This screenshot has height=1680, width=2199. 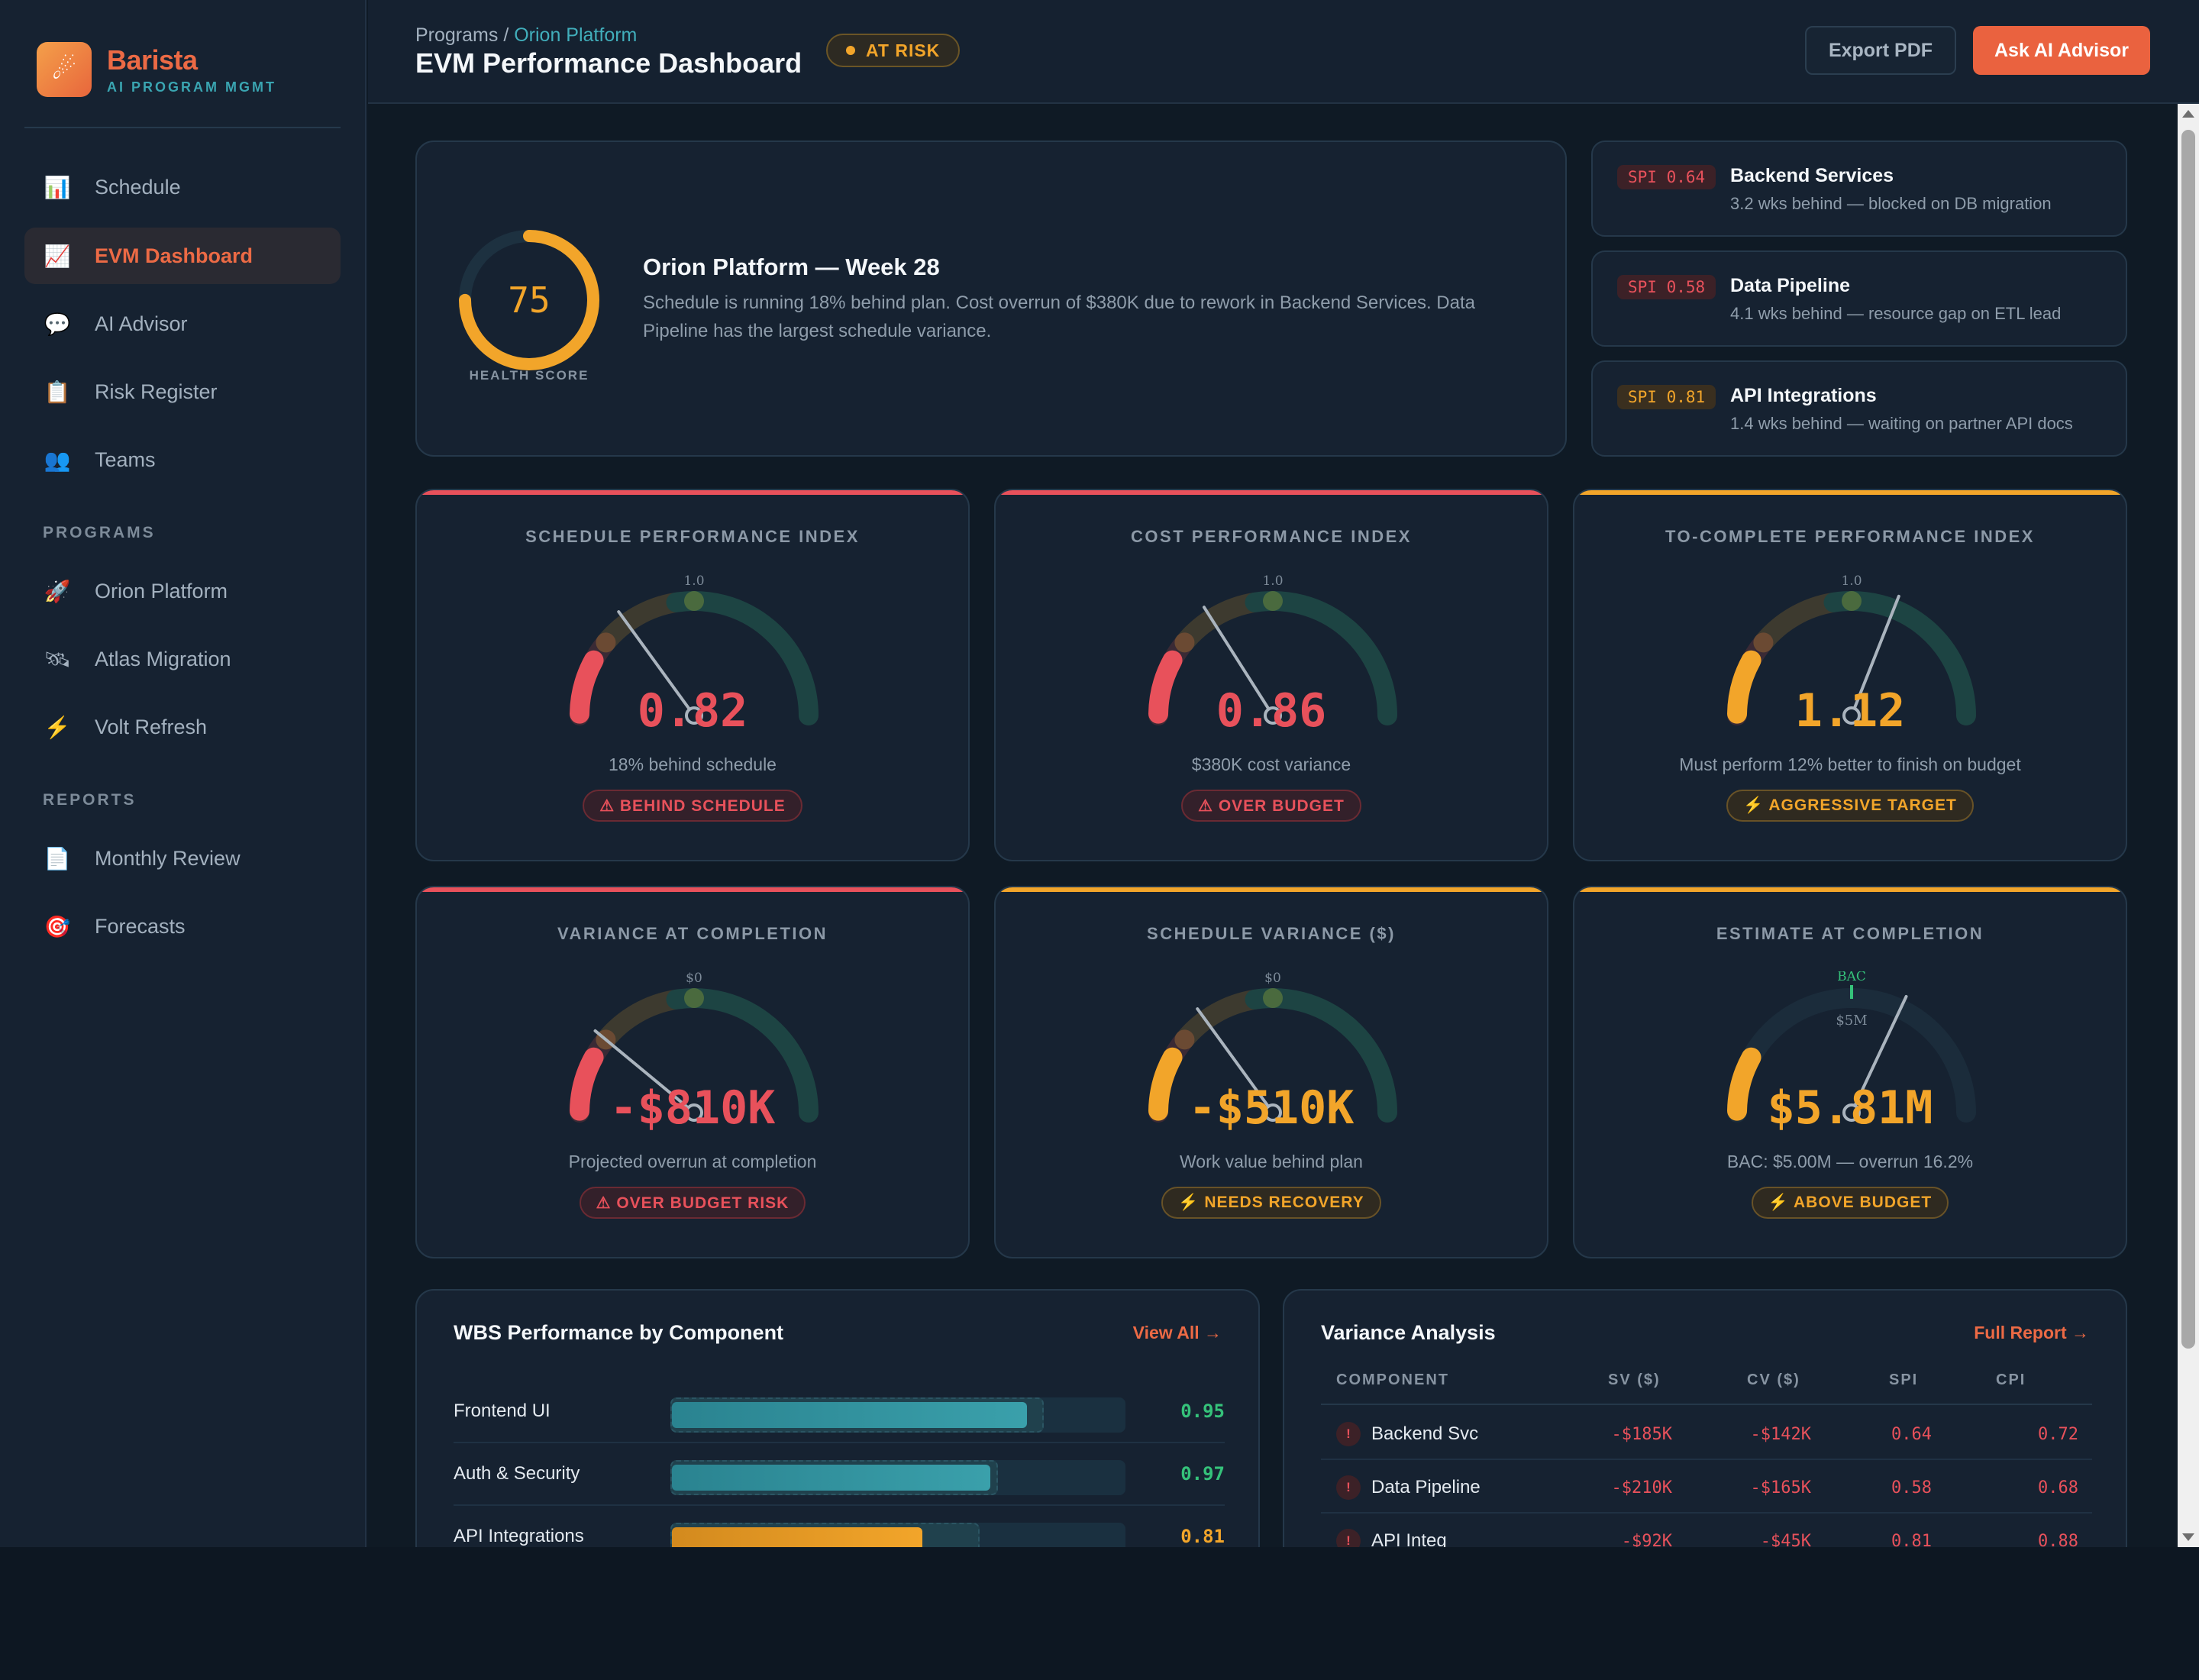 I want to click on spi-value: 0.81, so click(x=1912, y=1539).